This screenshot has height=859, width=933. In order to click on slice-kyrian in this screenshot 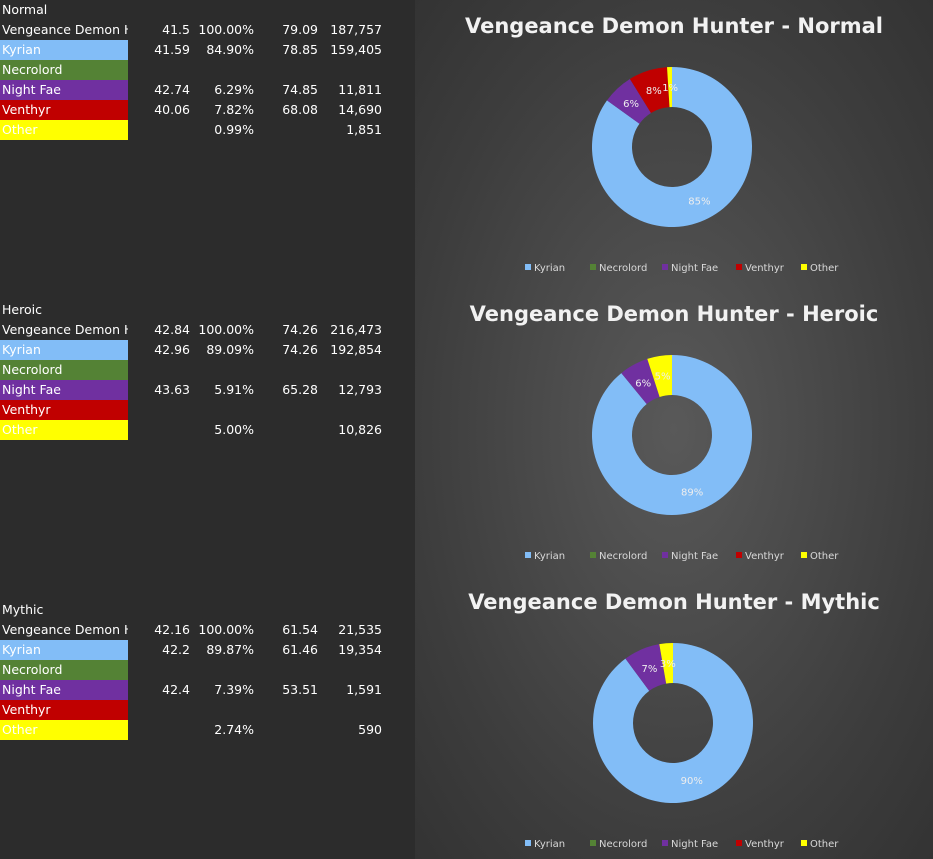, I will do `click(672, 723)`.